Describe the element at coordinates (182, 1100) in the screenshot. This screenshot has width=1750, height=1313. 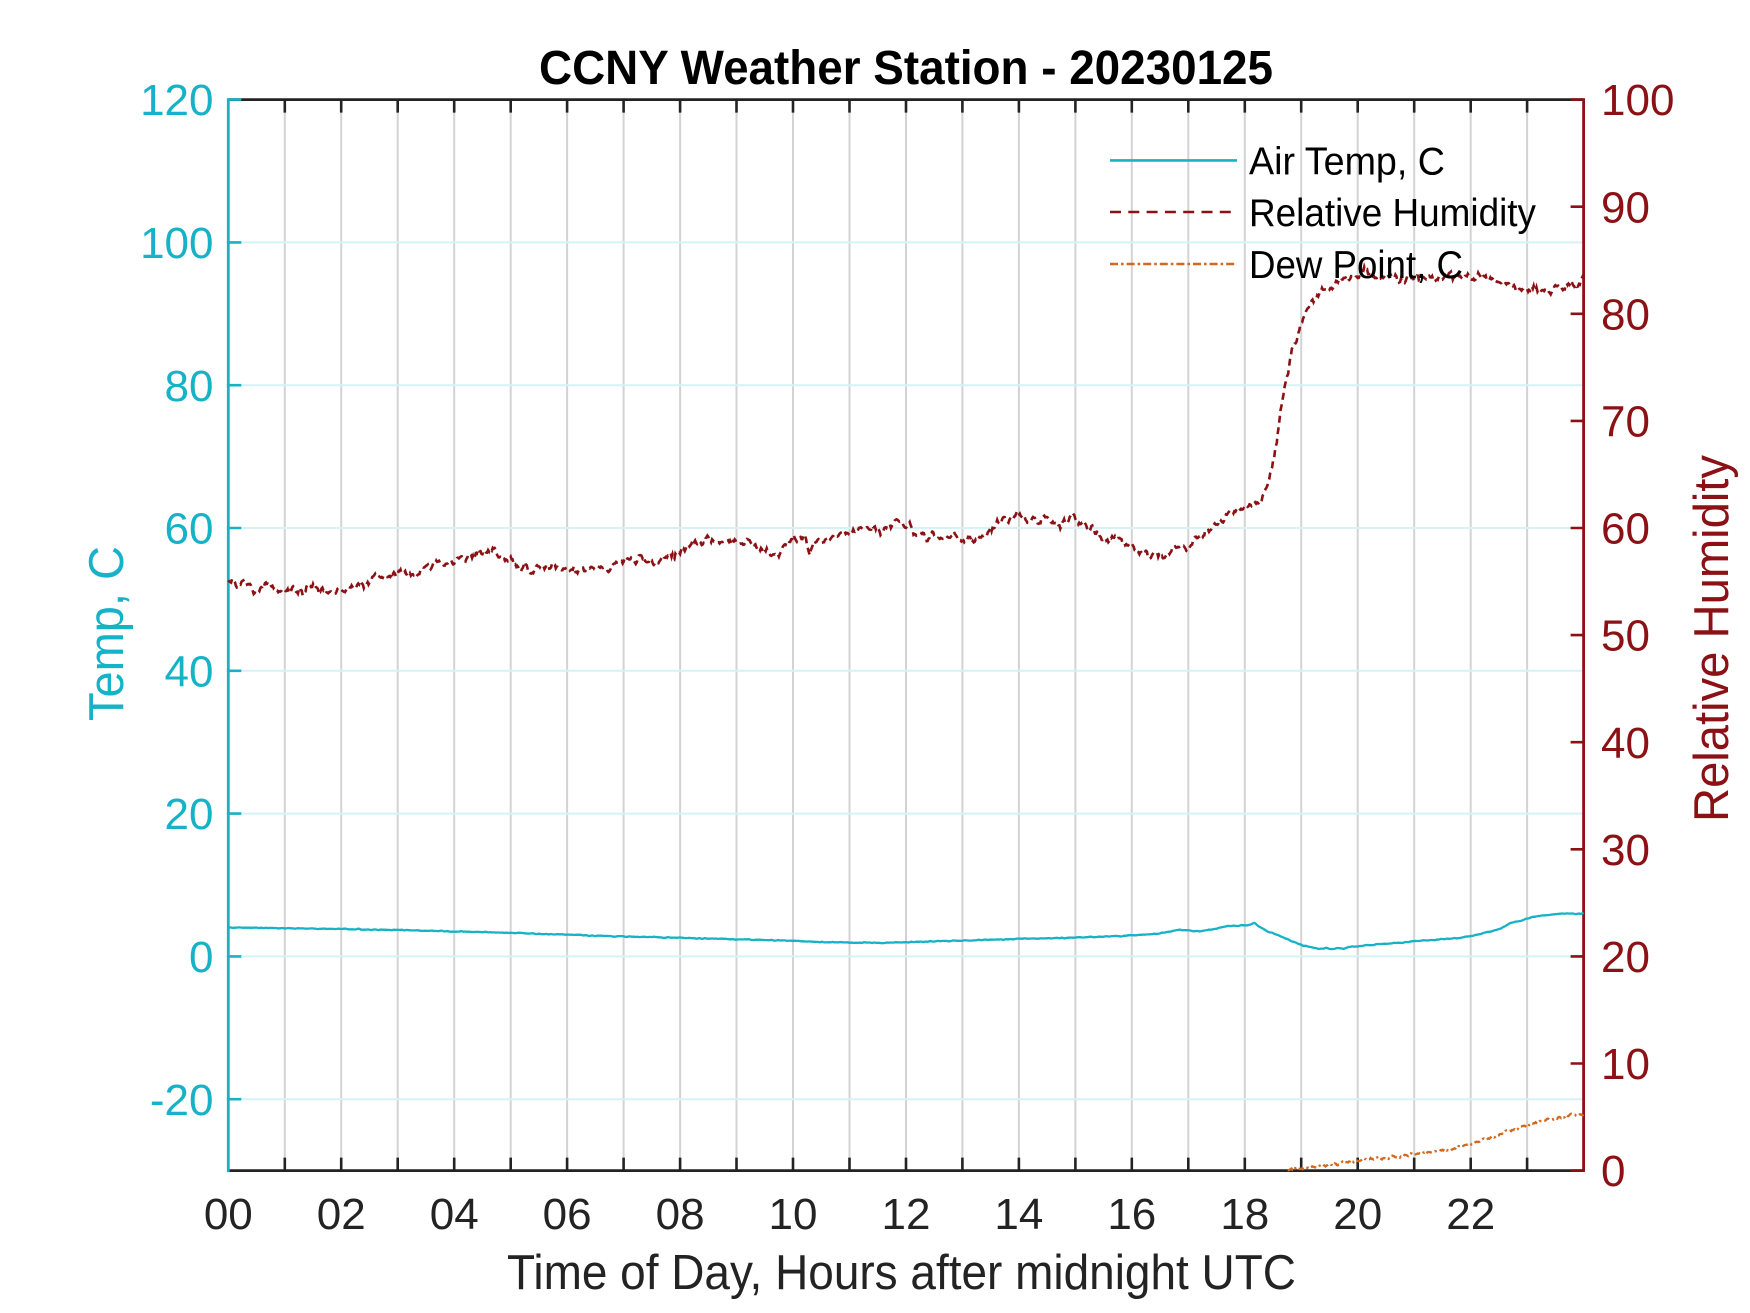
I see `svg-text: -20` at that location.